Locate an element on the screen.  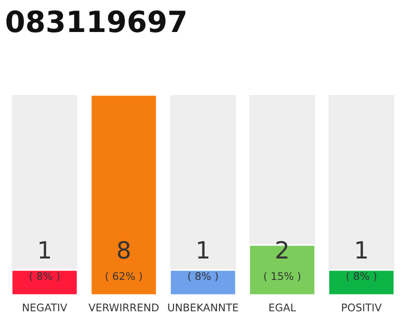
x-tick-label: NEGATIV is located at coordinates (45, 308).